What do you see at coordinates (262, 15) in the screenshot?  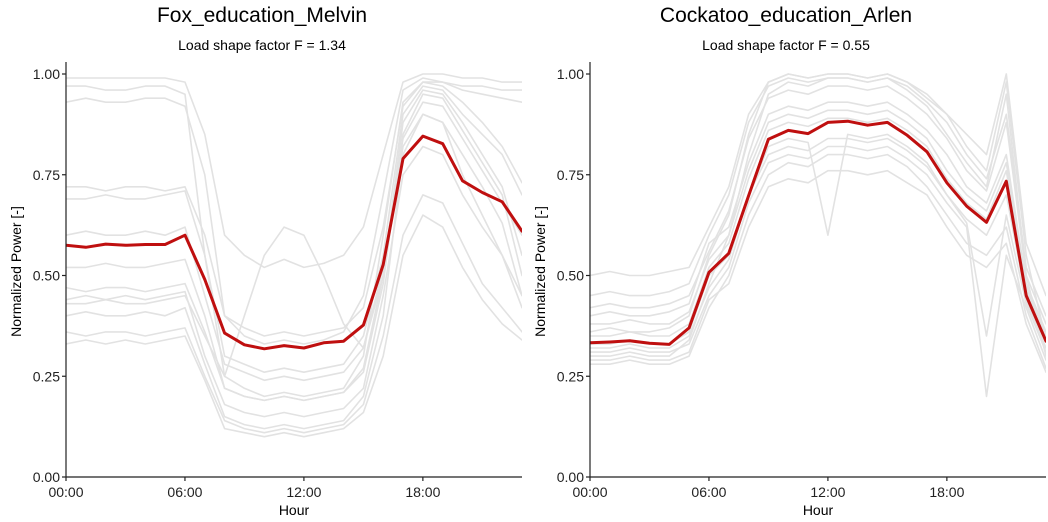 I see `chart-title: Fox_education_Melvin` at bounding box center [262, 15].